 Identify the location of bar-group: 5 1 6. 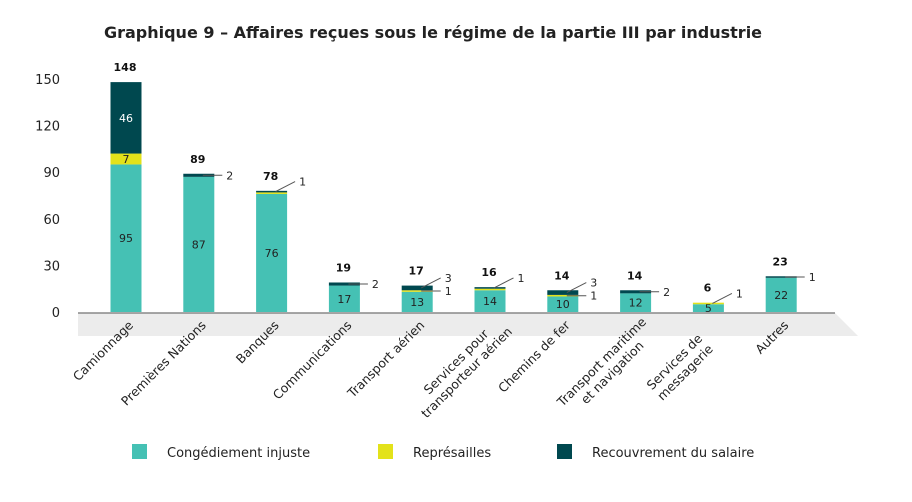
(717, 298).